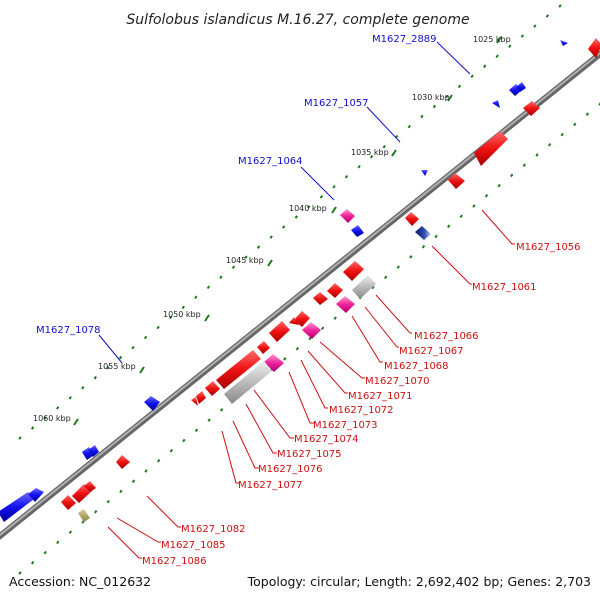 The width and height of the screenshot is (600, 600). What do you see at coordinates (270, 161) in the screenshot?
I see `gene-label: M1627_1064` at bounding box center [270, 161].